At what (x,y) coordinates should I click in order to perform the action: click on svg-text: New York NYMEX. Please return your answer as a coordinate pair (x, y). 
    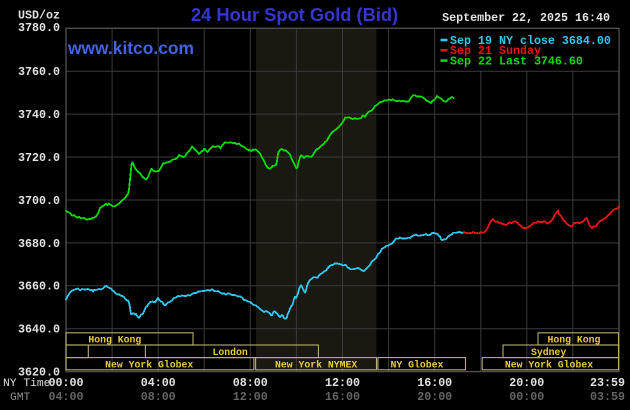
    Looking at the image, I should click on (316, 365).